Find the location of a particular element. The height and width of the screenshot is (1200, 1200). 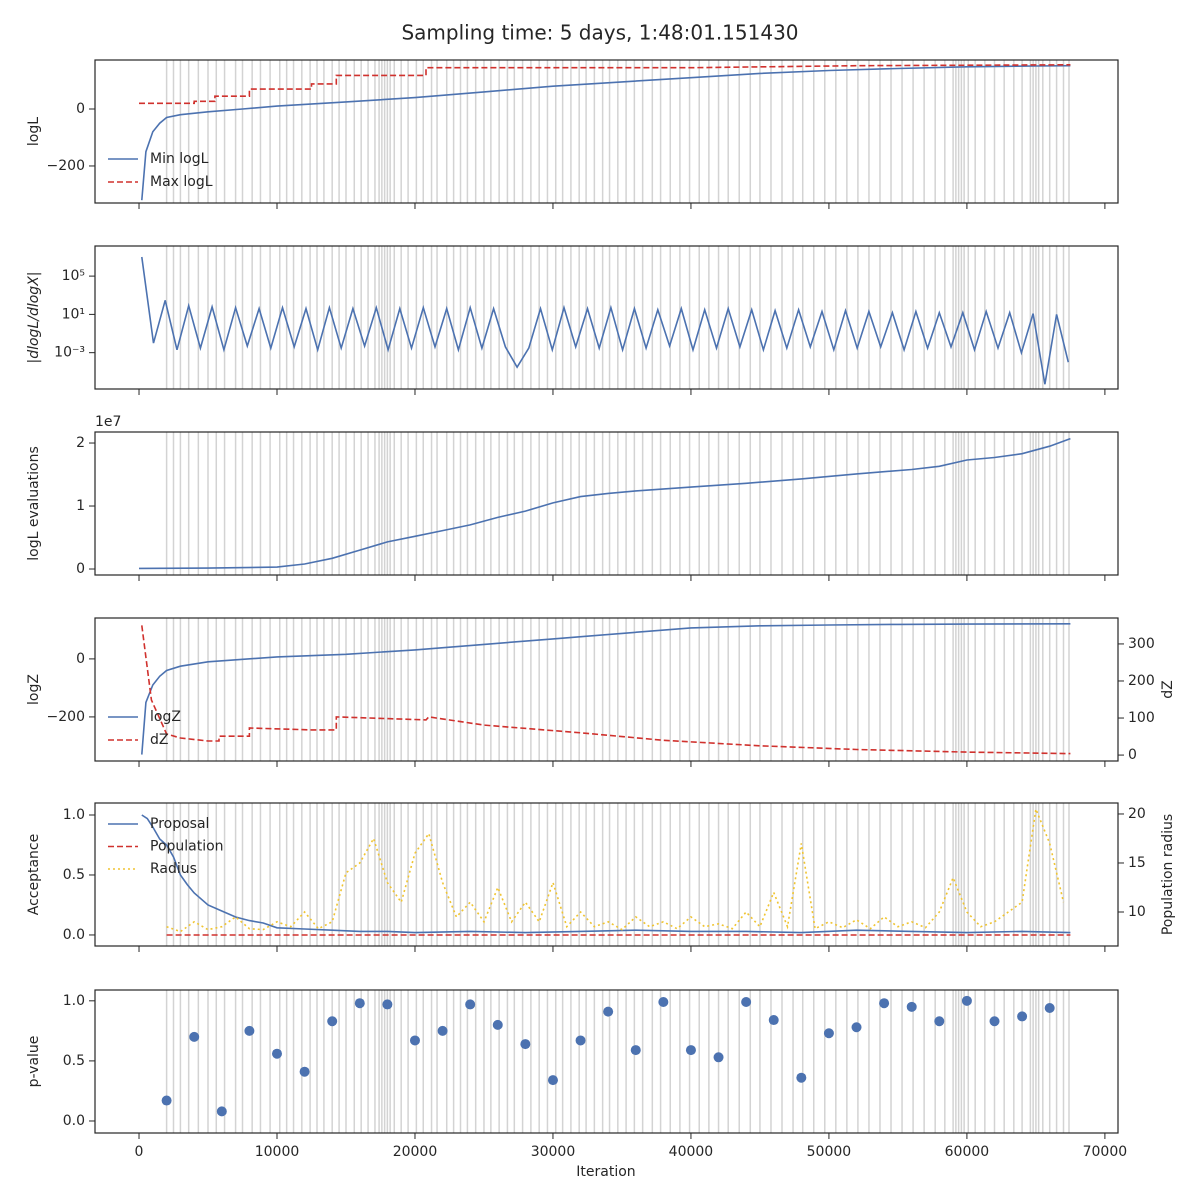

legend-label: logZ is located at coordinates (165, 717).